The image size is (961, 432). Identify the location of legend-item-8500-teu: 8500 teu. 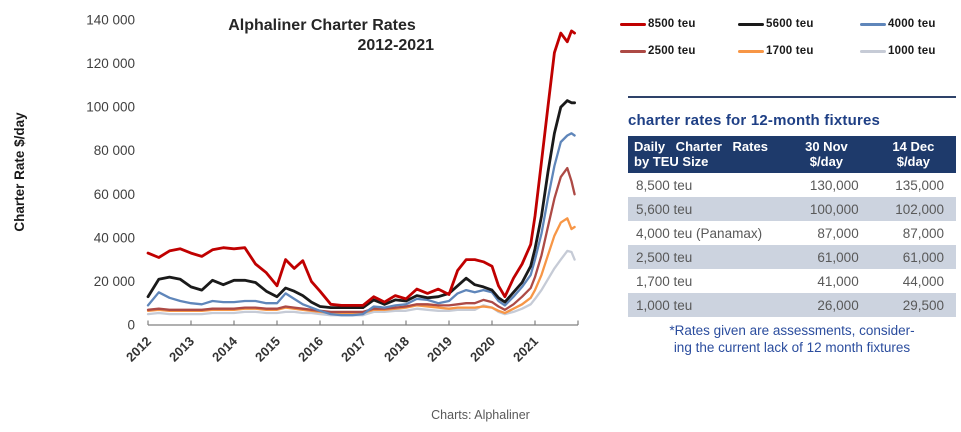
(679, 24).